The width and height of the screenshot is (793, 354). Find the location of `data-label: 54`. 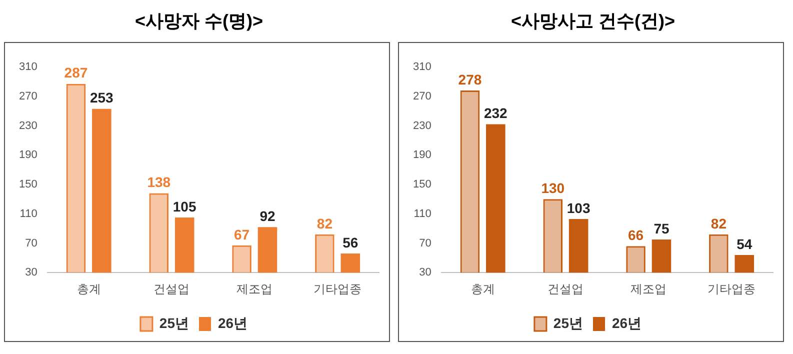

data-label: 54 is located at coordinates (744, 244).